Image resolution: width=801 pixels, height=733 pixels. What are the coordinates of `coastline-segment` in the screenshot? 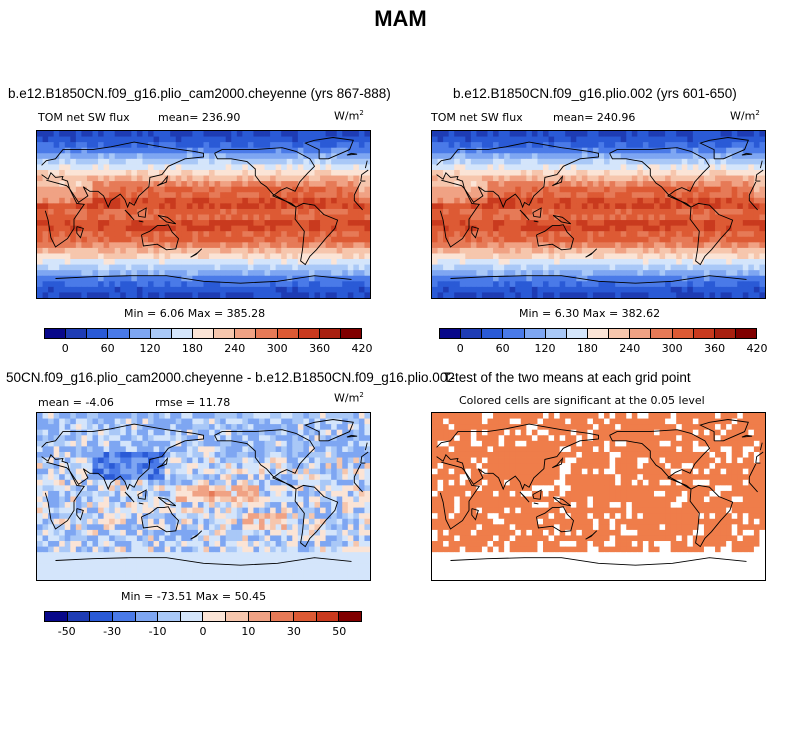 It's located at (142, 212).